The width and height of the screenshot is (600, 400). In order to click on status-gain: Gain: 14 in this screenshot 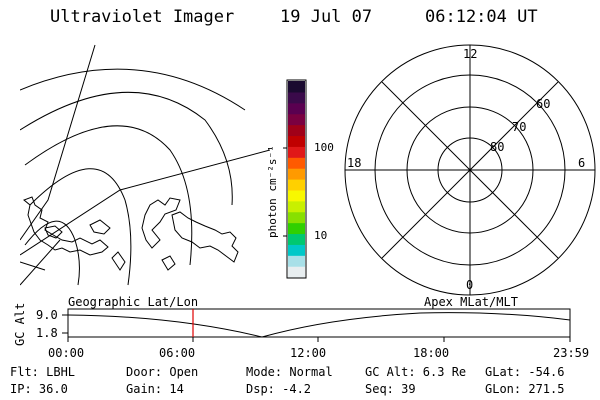, I will do `click(155, 389)`.